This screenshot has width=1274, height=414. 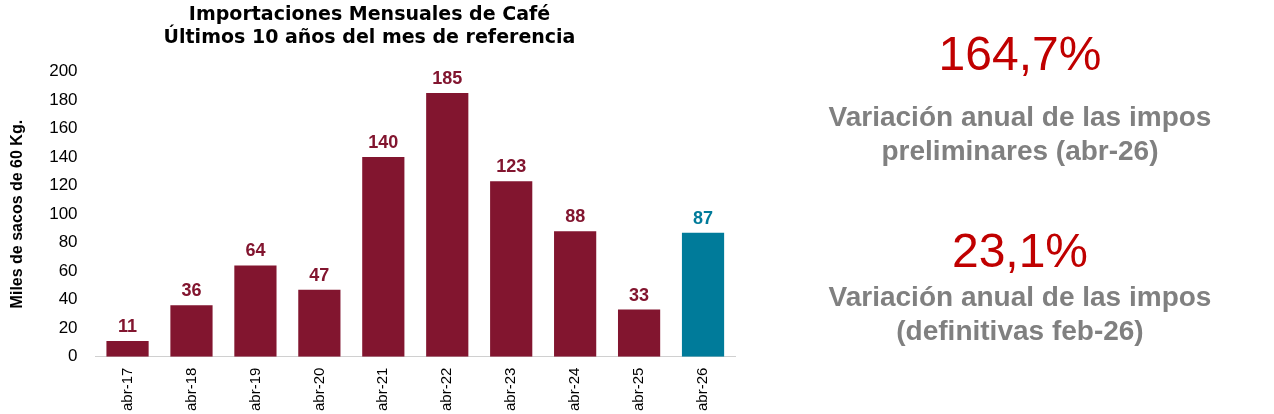 What do you see at coordinates (1020, 250) in the screenshot?
I see `text: 23,1%` at bounding box center [1020, 250].